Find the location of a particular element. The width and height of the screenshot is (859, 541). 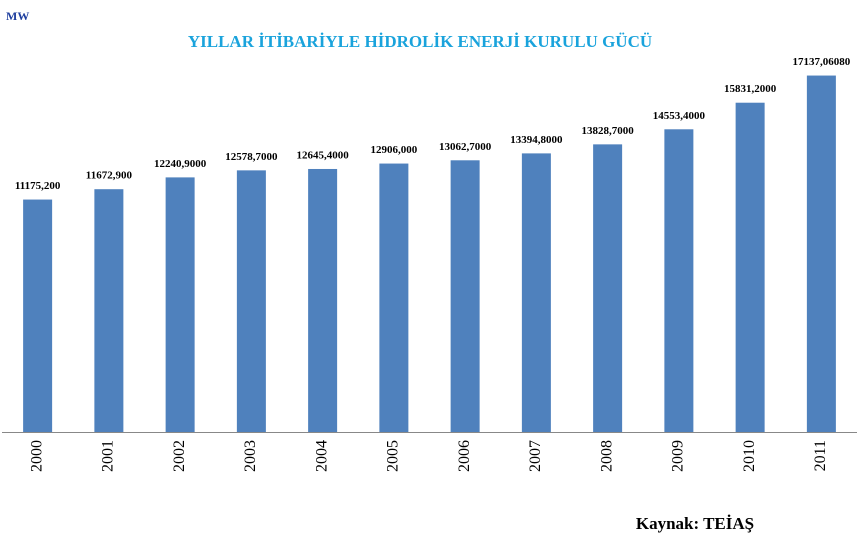

value-label: 14553,4000 is located at coordinates (679, 116).